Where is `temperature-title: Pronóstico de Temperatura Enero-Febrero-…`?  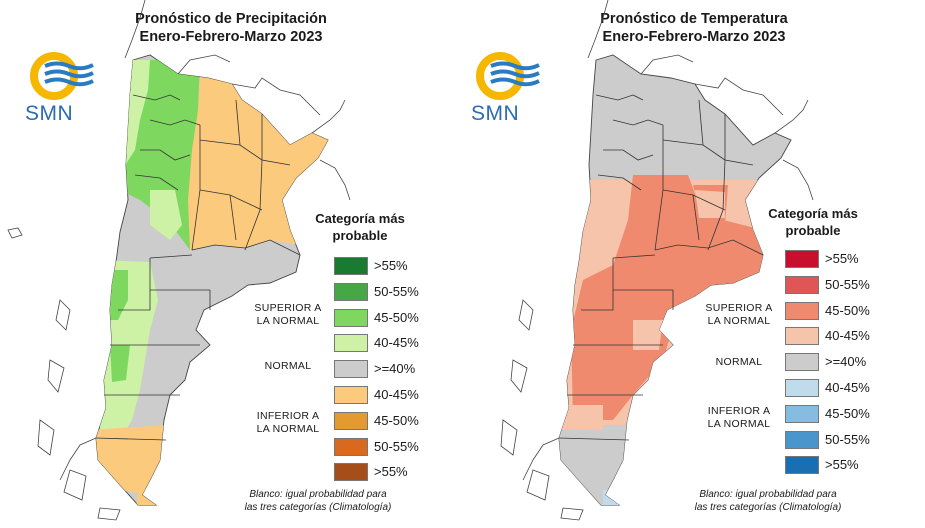
temperature-title: Pronóstico de Temperatura Enero-Febrero-… is located at coordinates (694, 28).